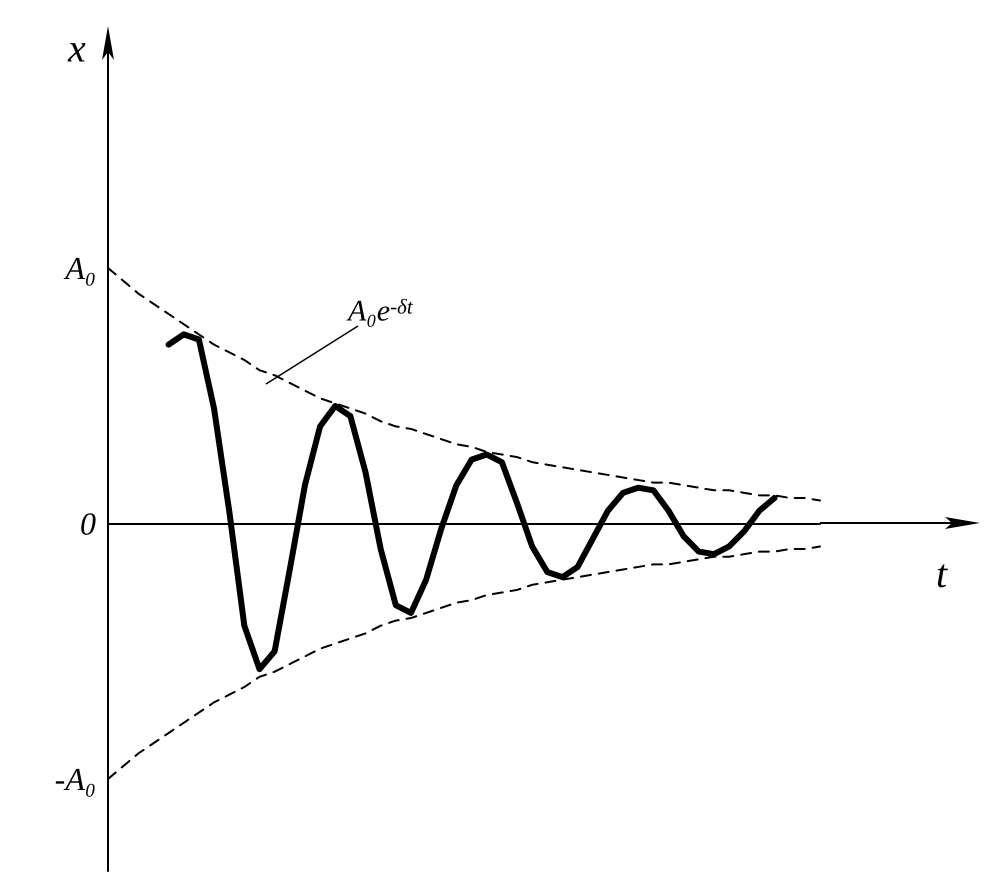  I want to click on text: 0, so click(88, 523).